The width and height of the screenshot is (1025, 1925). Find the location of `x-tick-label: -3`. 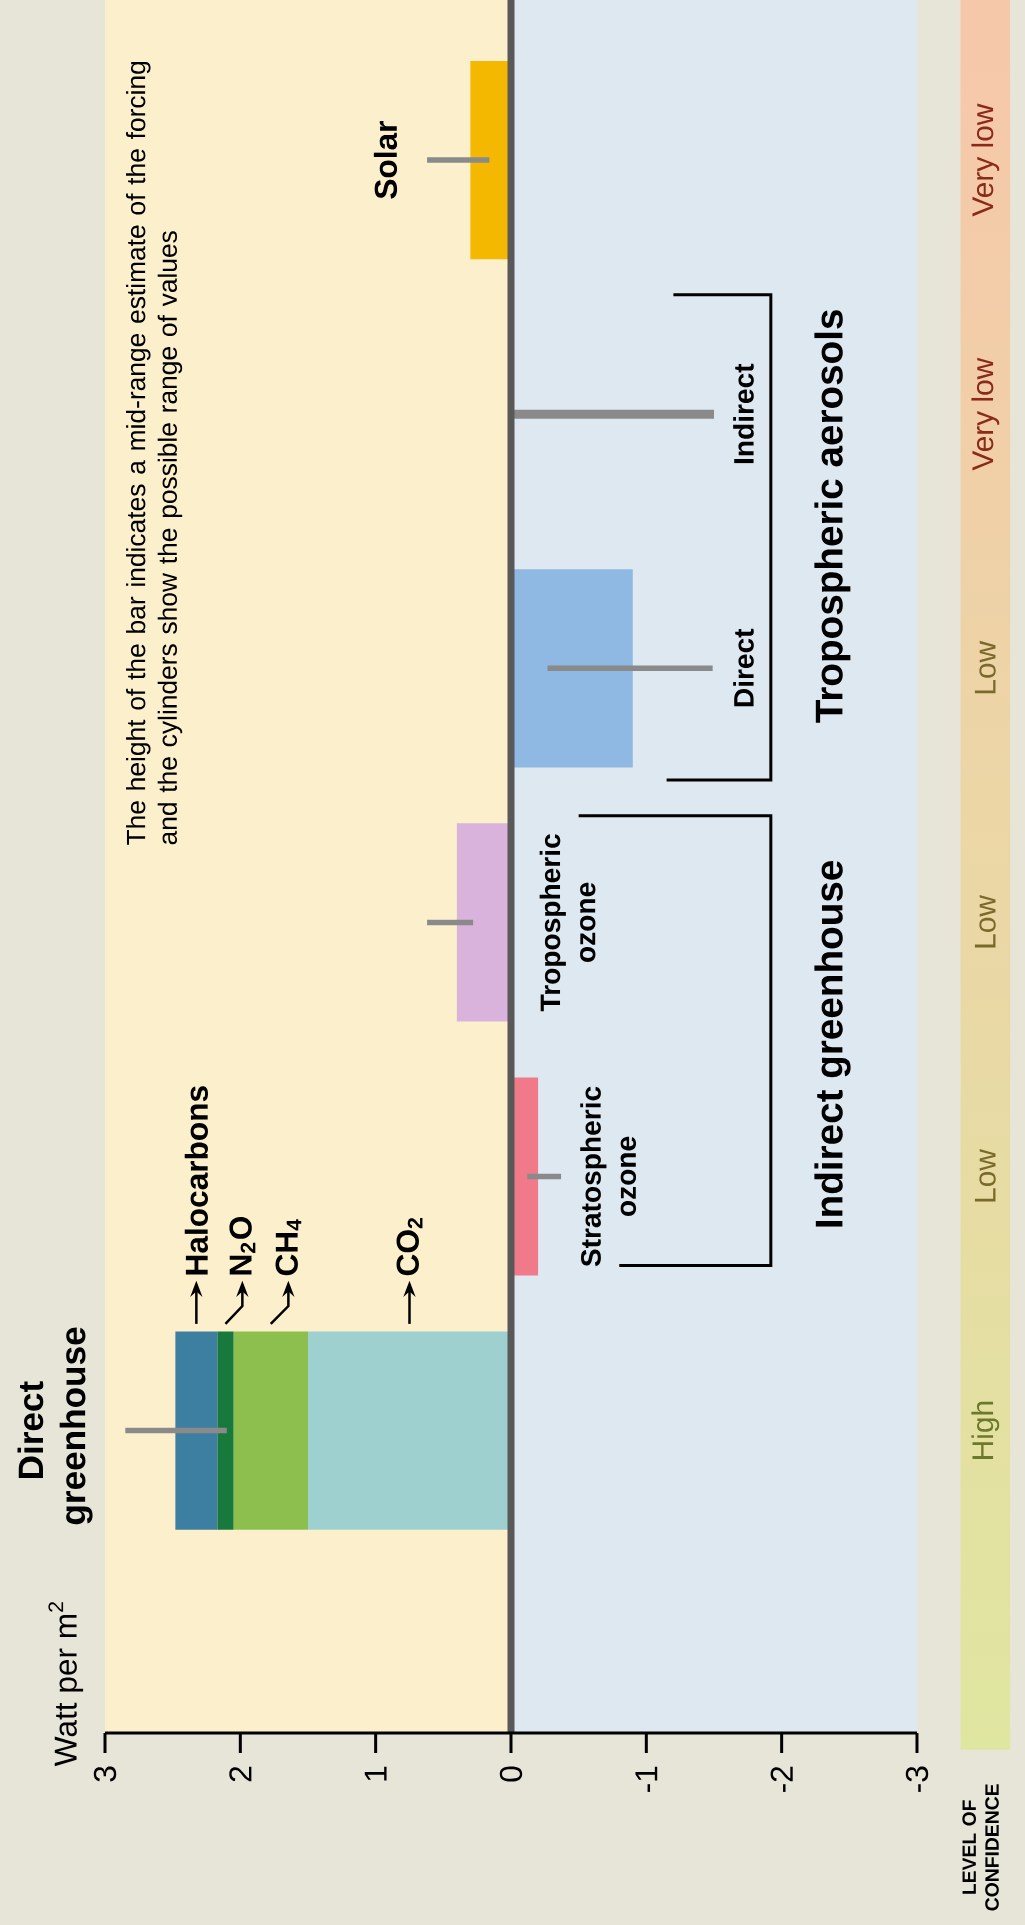

x-tick-label: -3 is located at coordinates (917, 1779).